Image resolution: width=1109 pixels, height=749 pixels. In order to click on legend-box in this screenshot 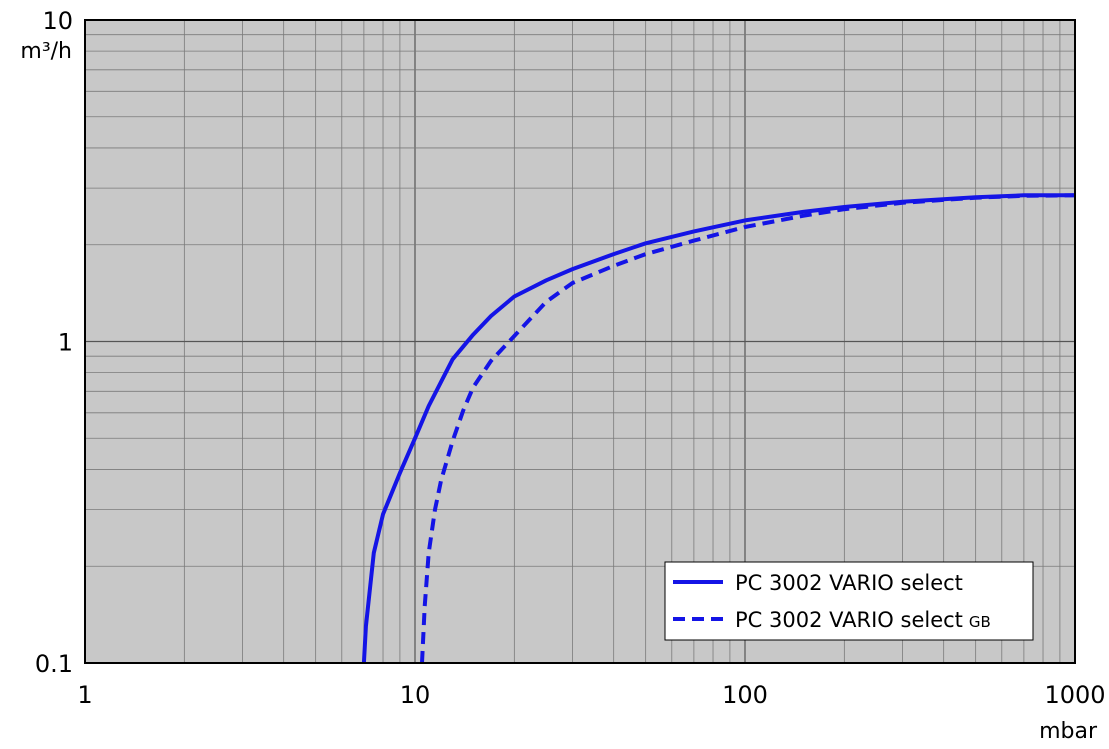, I will do `click(849, 601)`.